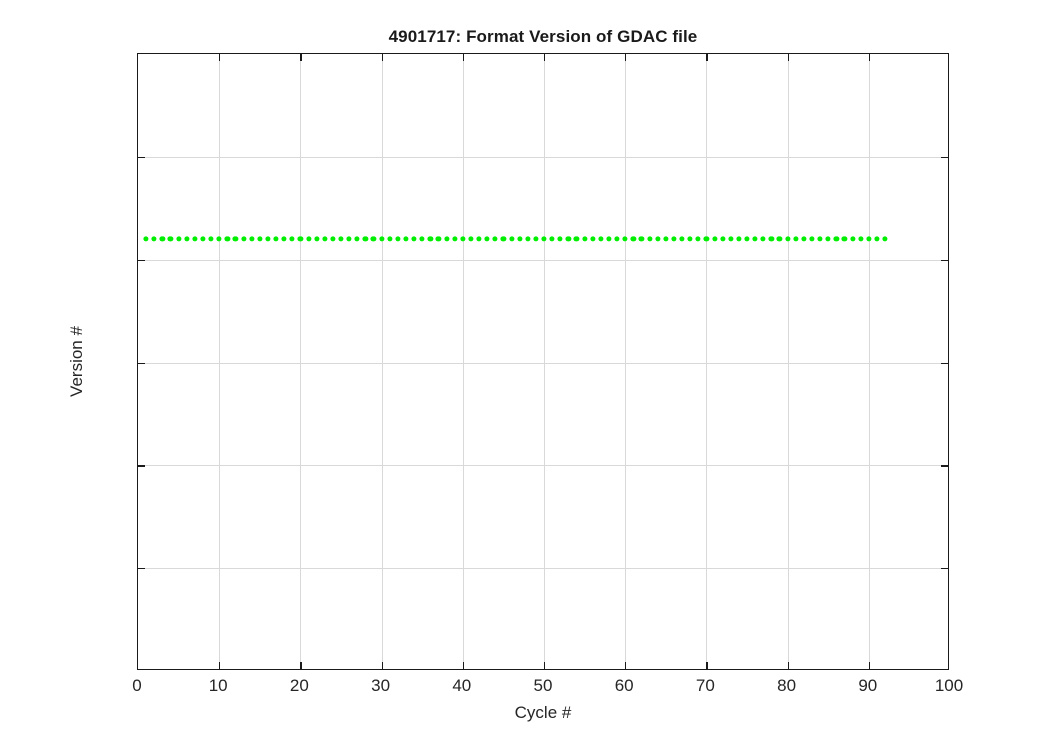  Describe the element at coordinates (299, 685) in the screenshot. I see `x-axis-tick-label: 20` at that location.